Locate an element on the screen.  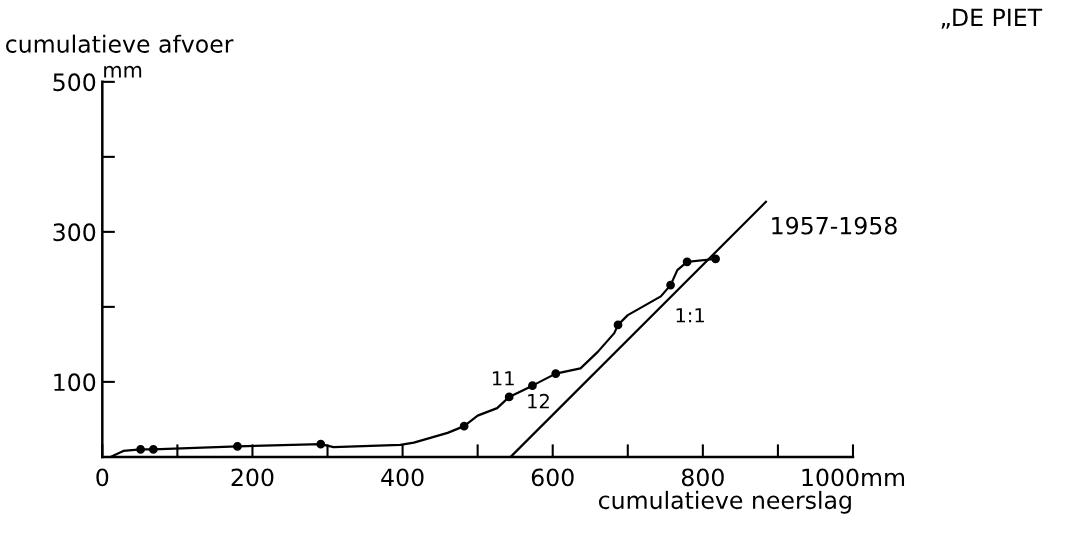
text: mm is located at coordinates (123, 71).